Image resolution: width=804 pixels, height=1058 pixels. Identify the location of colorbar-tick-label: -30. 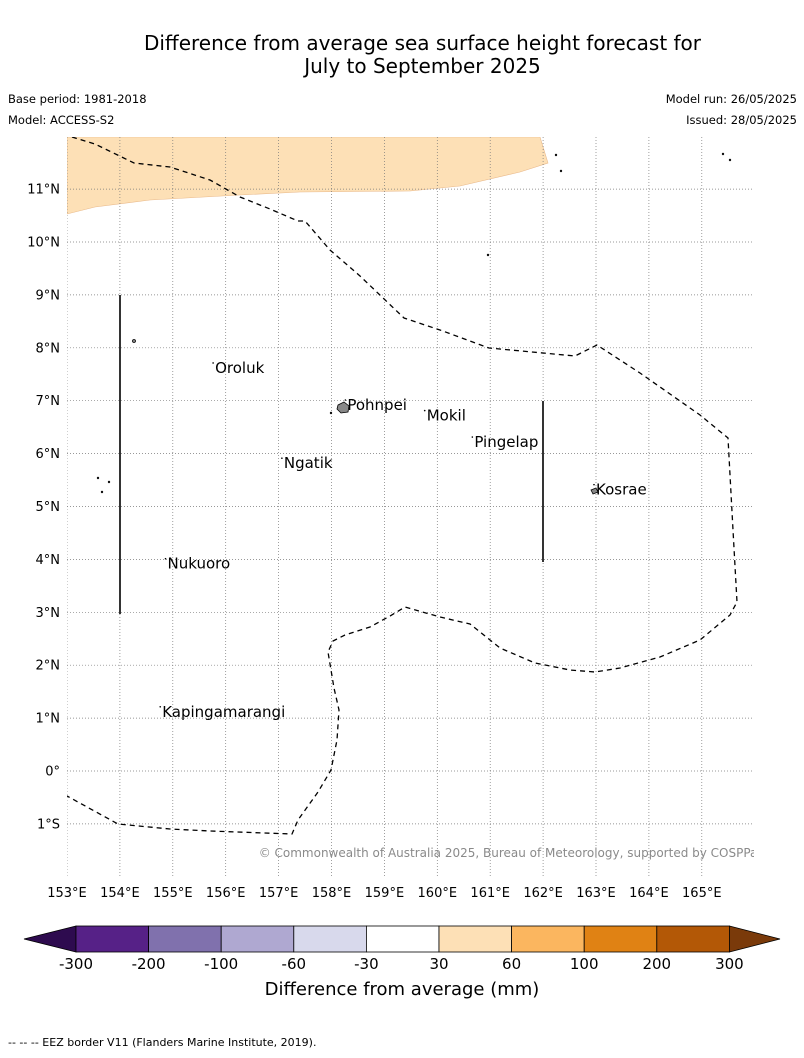
(366, 964).